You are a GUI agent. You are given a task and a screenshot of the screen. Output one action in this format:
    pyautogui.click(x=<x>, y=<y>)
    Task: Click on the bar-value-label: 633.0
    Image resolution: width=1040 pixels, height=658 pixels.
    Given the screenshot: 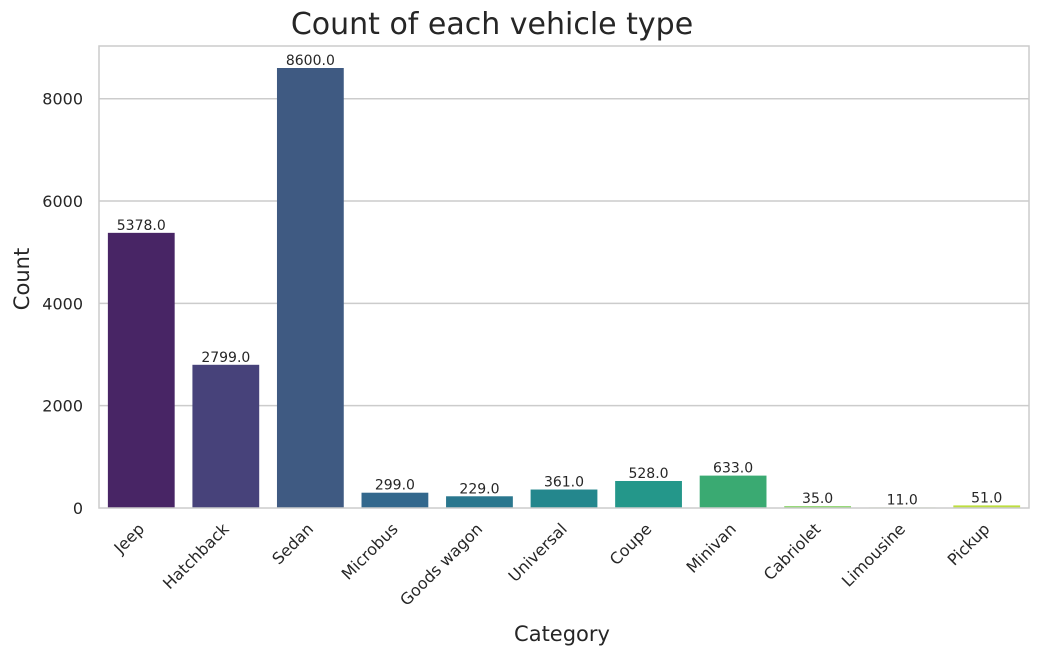 What is the action you would take?
    pyautogui.click(x=733, y=469)
    